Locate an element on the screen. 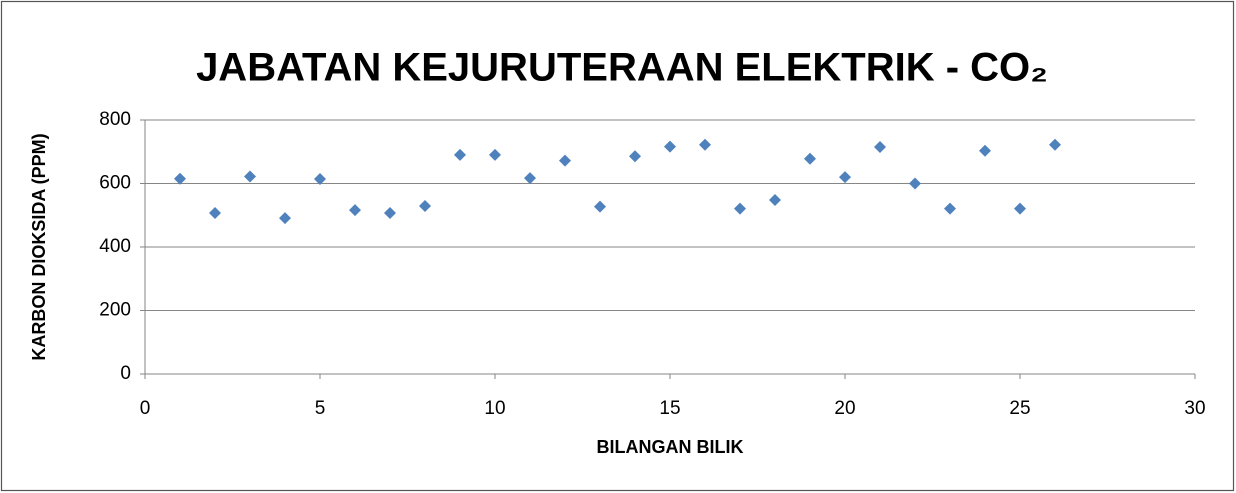  y-tick-label: 400 is located at coordinates (115, 246).